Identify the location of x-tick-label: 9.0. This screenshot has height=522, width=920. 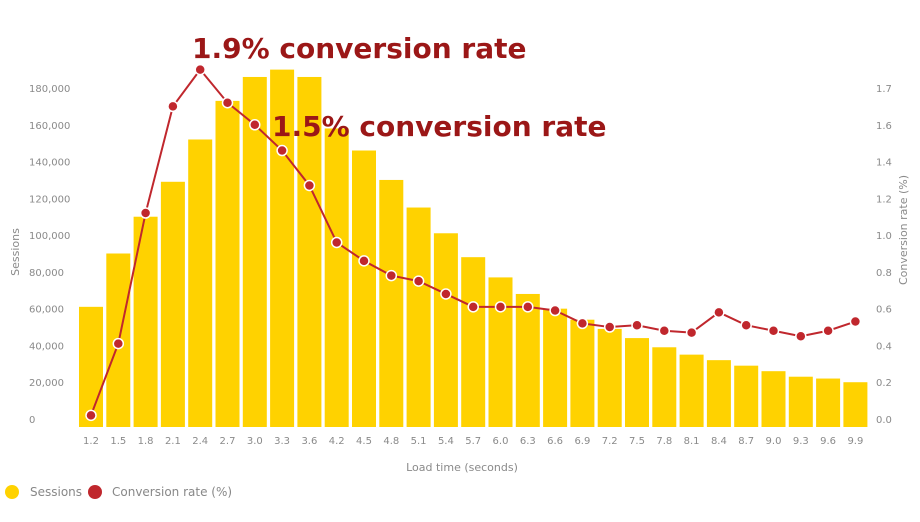
(774, 441).